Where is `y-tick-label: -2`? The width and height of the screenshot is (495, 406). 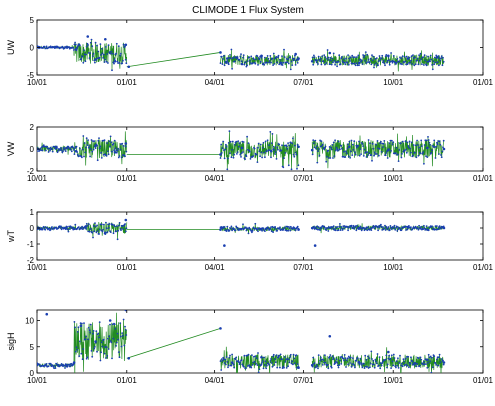
y-tick-label: -2 is located at coordinates (31, 171).